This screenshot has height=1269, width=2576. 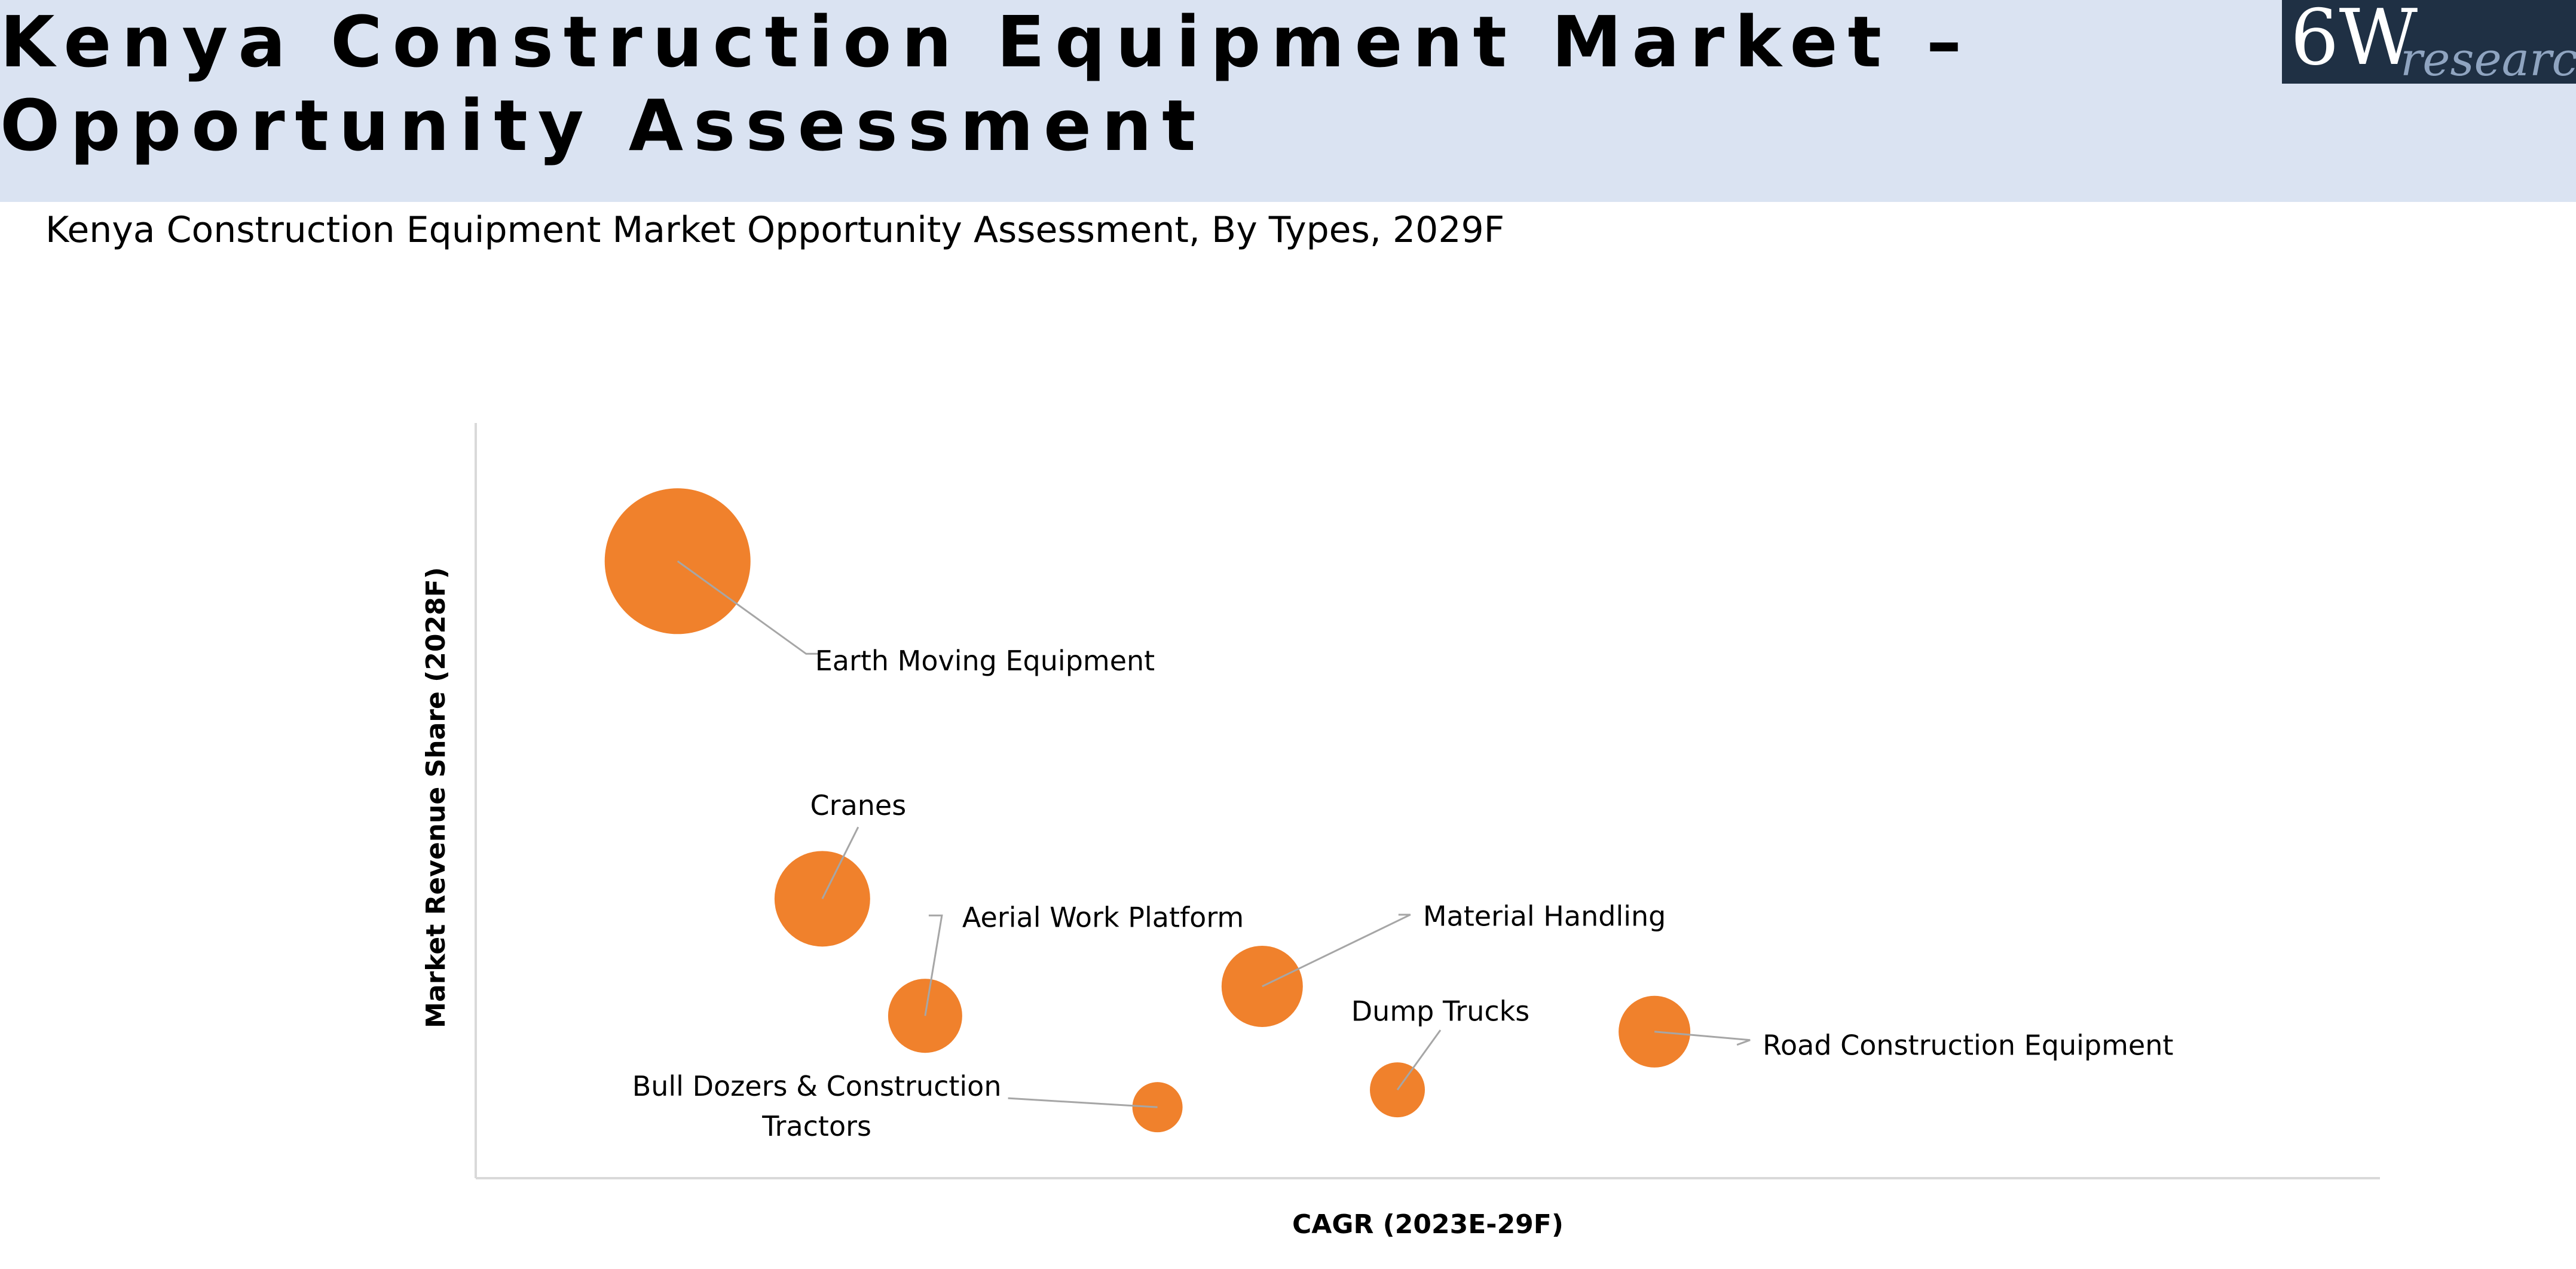 I want to click on leader-line-cranes, so click(x=840, y=862).